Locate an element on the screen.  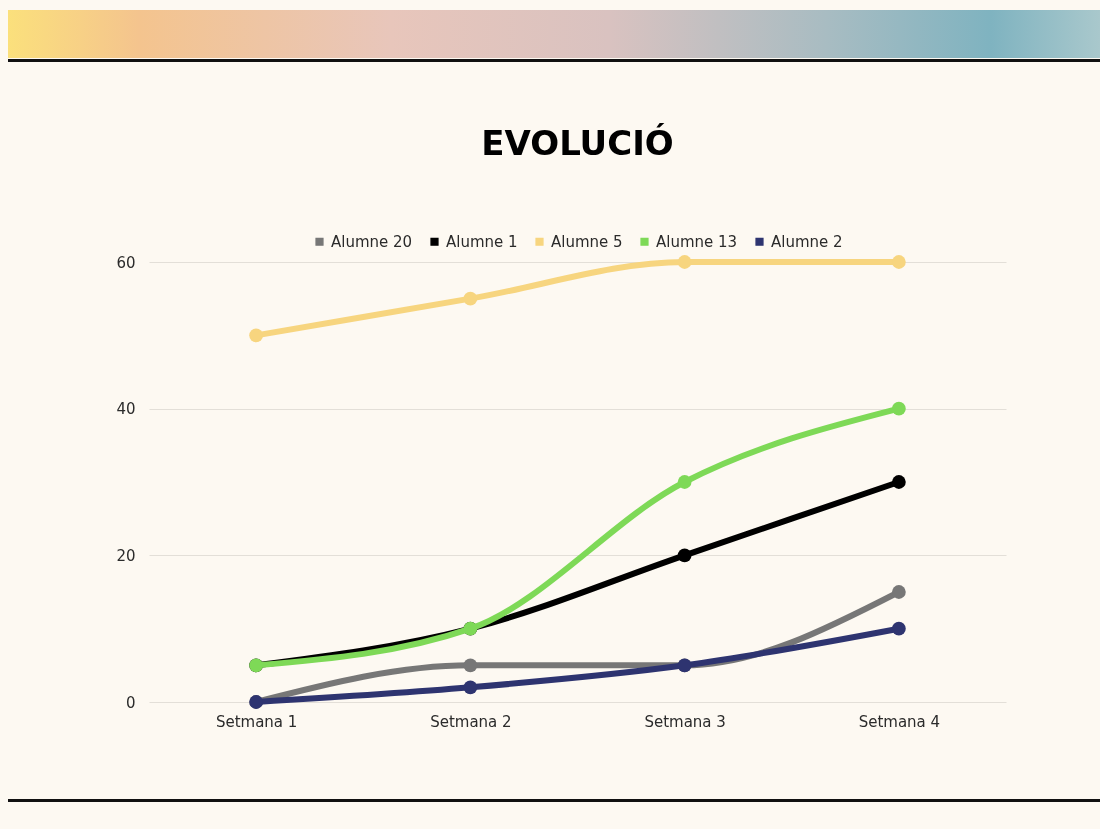
x-tick-label: Setmana 3 is located at coordinates (685, 721).